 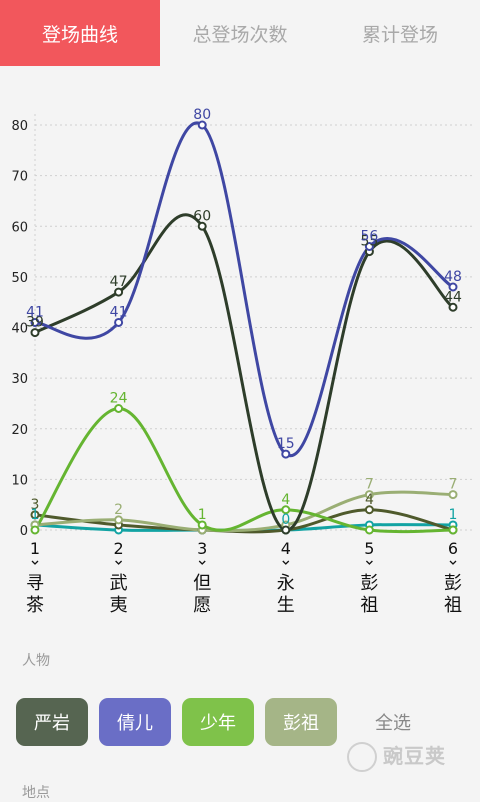 I want to click on x-tick-label: 5, so click(x=369, y=548).